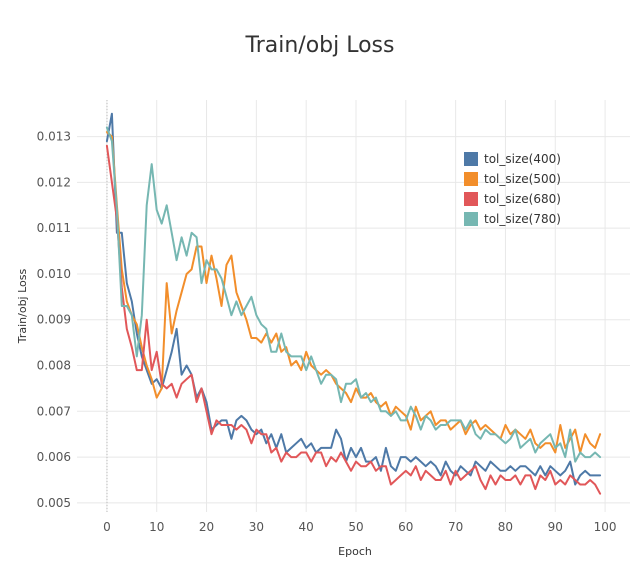 The height and width of the screenshot is (574, 641). Describe the element at coordinates (505, 527) in the screenshot. I see `x-tick-label: 80` at that location.